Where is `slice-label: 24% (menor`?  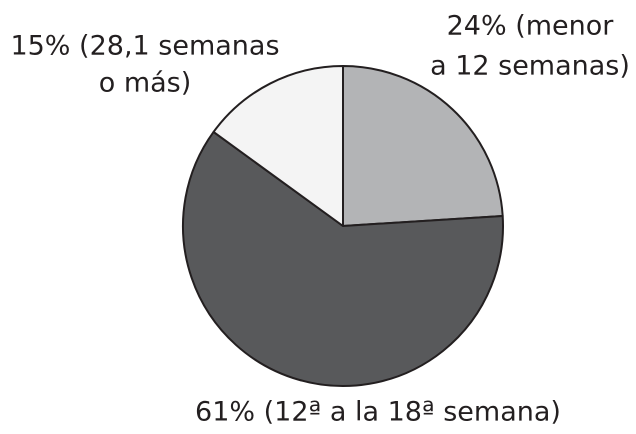 slice-label: 24% (menor is located at coordinates (531, 26).